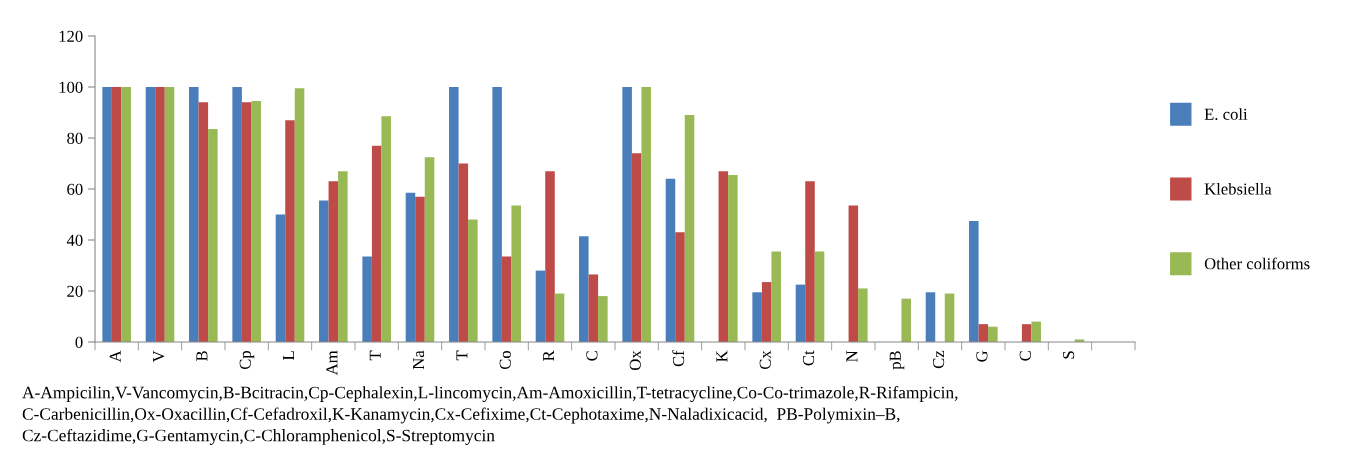 The width and height of the screenshot is (1351, 468). What do you see at coordinates (765, 360) in the screenshot?
I see `x-tick-label: Cx` at bounding box center [765, 360].